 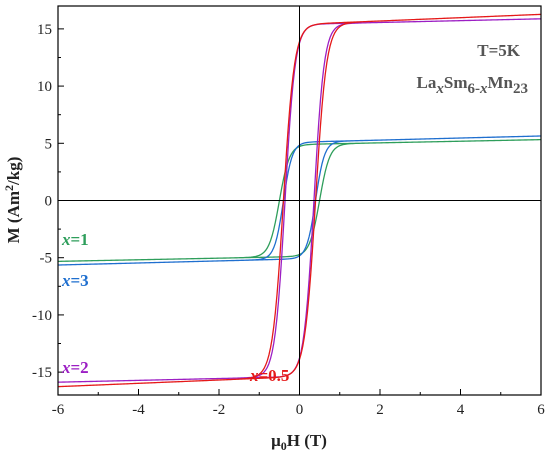 What do you see at coordinates (380, 410) in the screenshot?
I see `x-tick-label: 2` at bounding box center [380, 410].